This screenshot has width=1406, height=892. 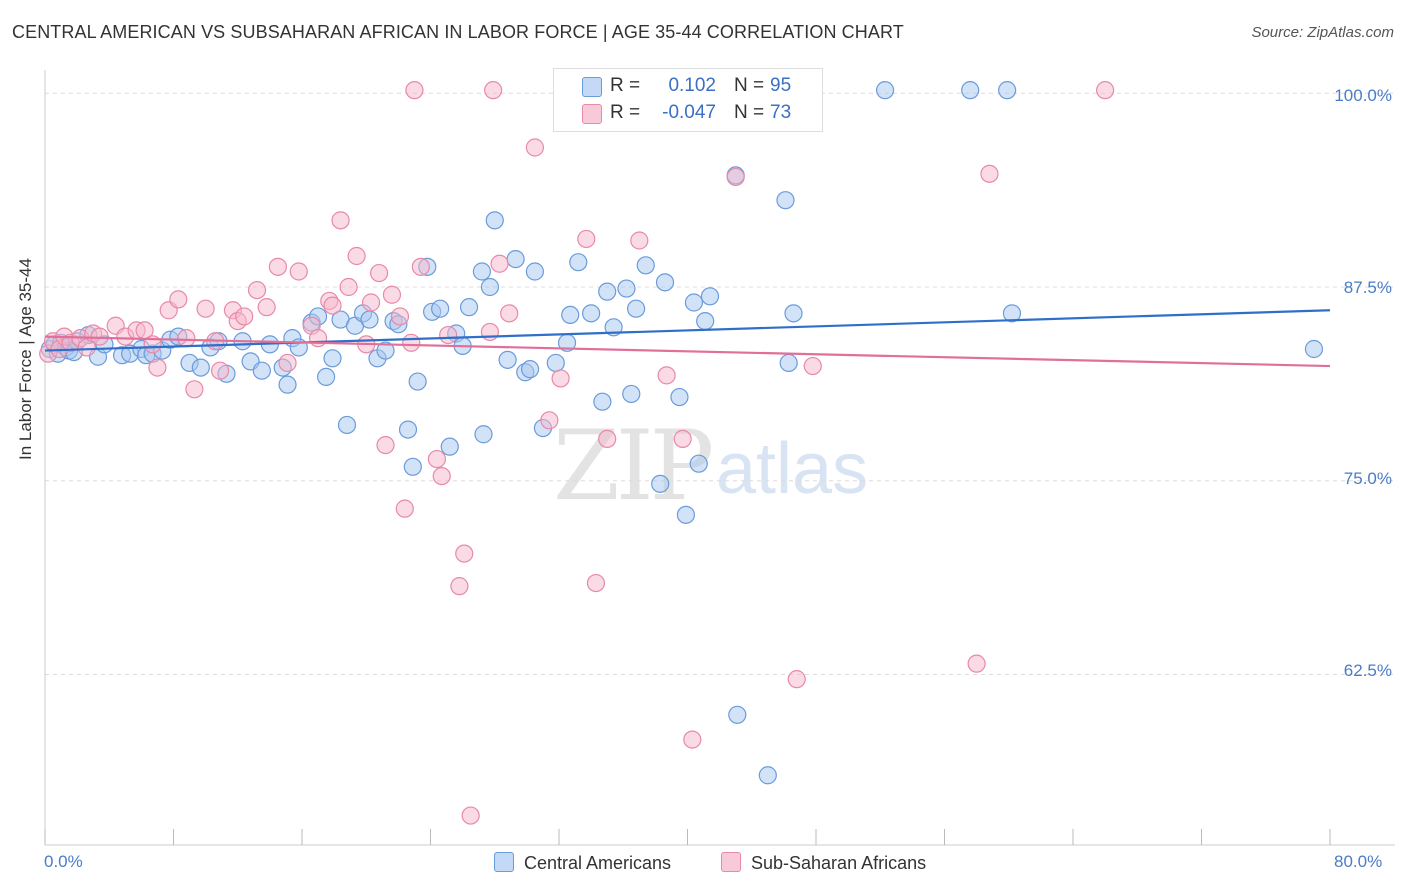 I want to click on y-tick-label-87-5: 87.5%, so click(x=1367, y=287).